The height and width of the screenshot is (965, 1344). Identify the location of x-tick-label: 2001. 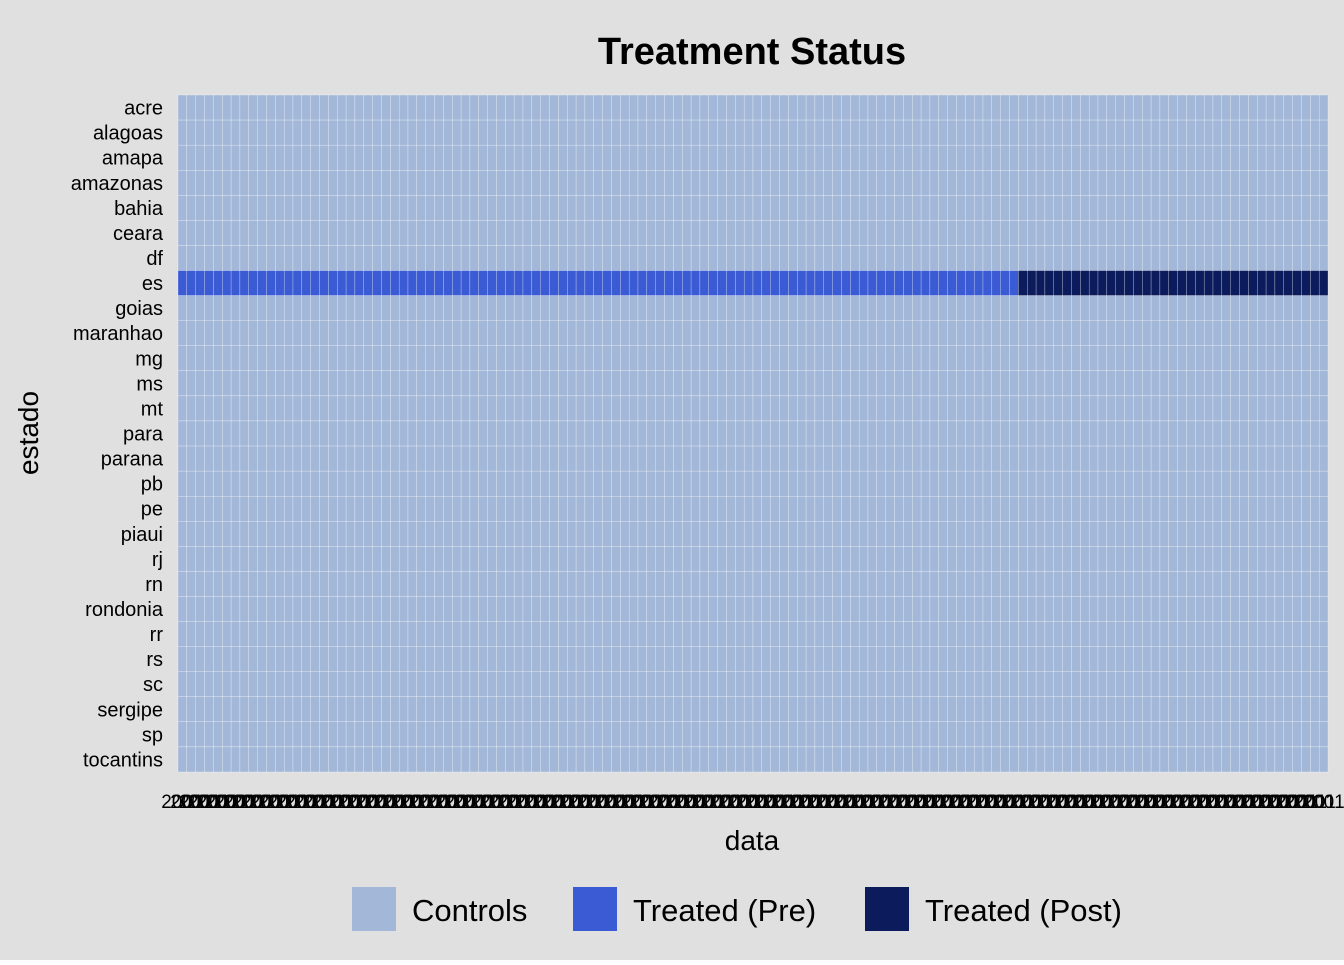
(315, 802).